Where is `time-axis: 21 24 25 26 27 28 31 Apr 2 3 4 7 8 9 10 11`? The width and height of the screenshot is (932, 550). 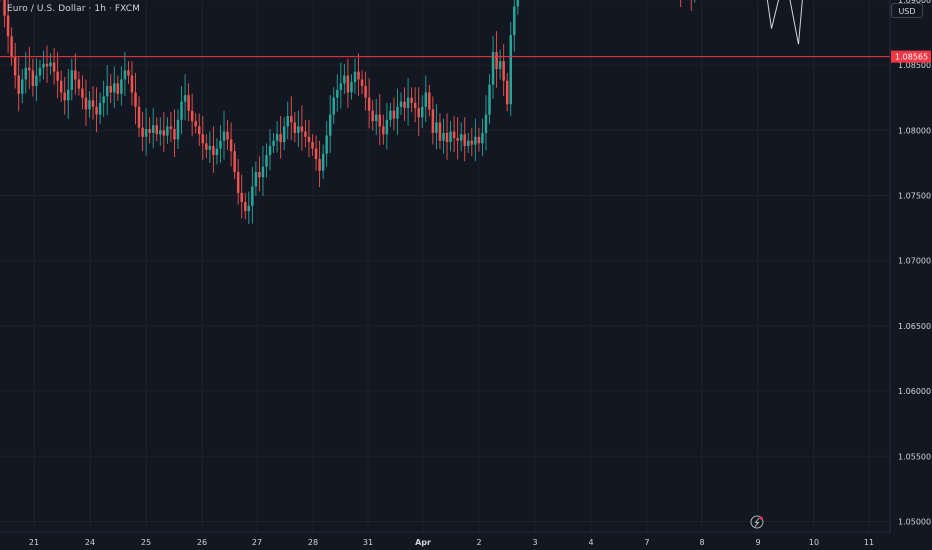 time-axis: 21 24 25 26 27 28 31 Apr 2 3 4 7 8 9 10 11 is located at coordinates (451, 542).